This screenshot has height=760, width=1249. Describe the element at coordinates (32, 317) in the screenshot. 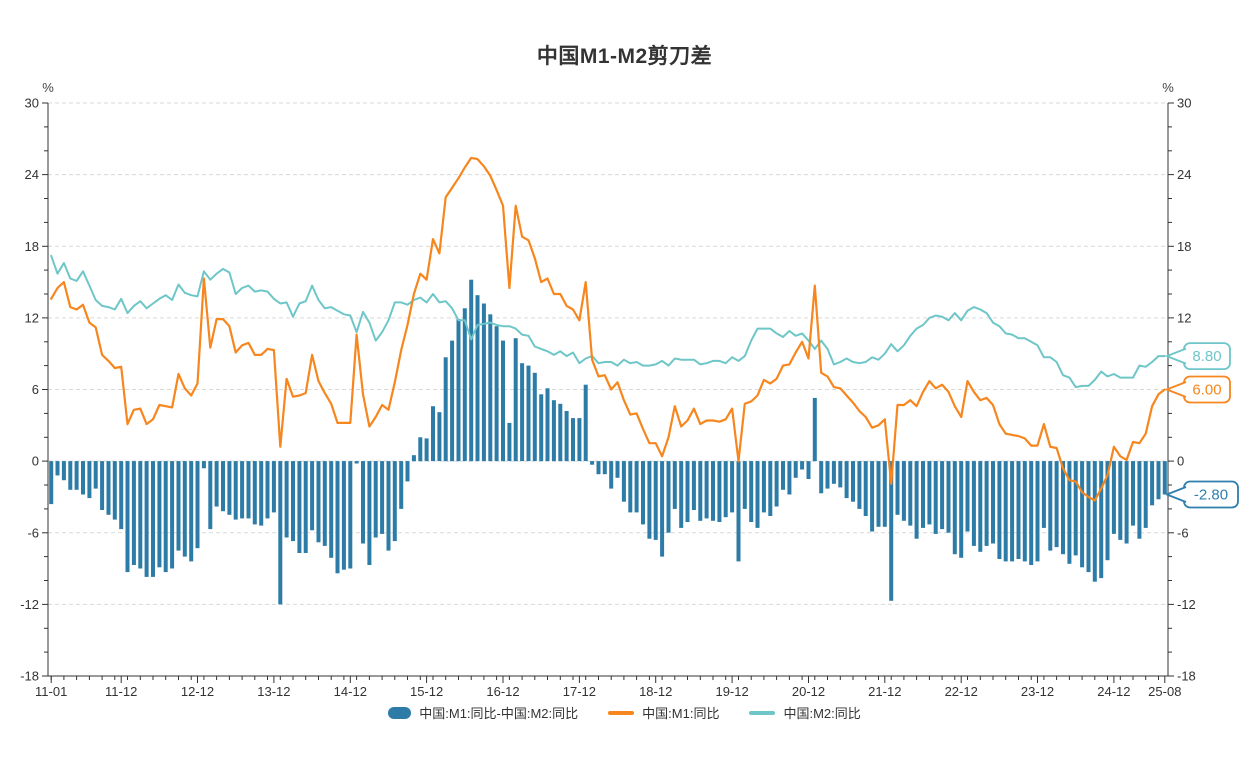

I see `y-tick-label-left: 12` at that location.